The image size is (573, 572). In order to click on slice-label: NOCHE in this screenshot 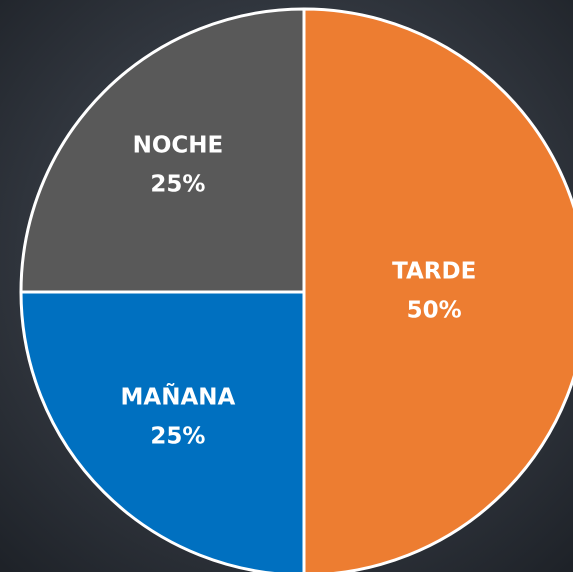, I will do `click(178, 145)`.